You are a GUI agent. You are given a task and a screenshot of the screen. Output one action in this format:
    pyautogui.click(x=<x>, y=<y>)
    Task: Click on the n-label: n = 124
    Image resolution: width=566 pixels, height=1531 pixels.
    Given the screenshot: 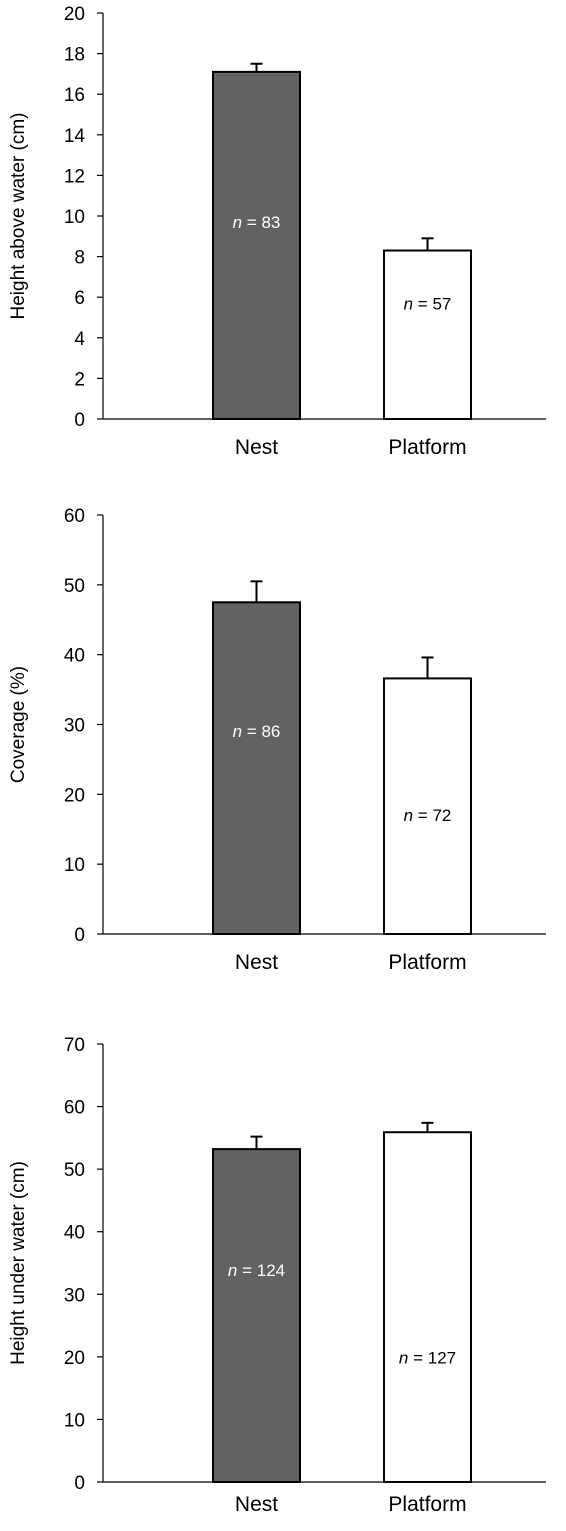 What is the action you would take?
    pyautogui.click(x=256, y=1270)
    